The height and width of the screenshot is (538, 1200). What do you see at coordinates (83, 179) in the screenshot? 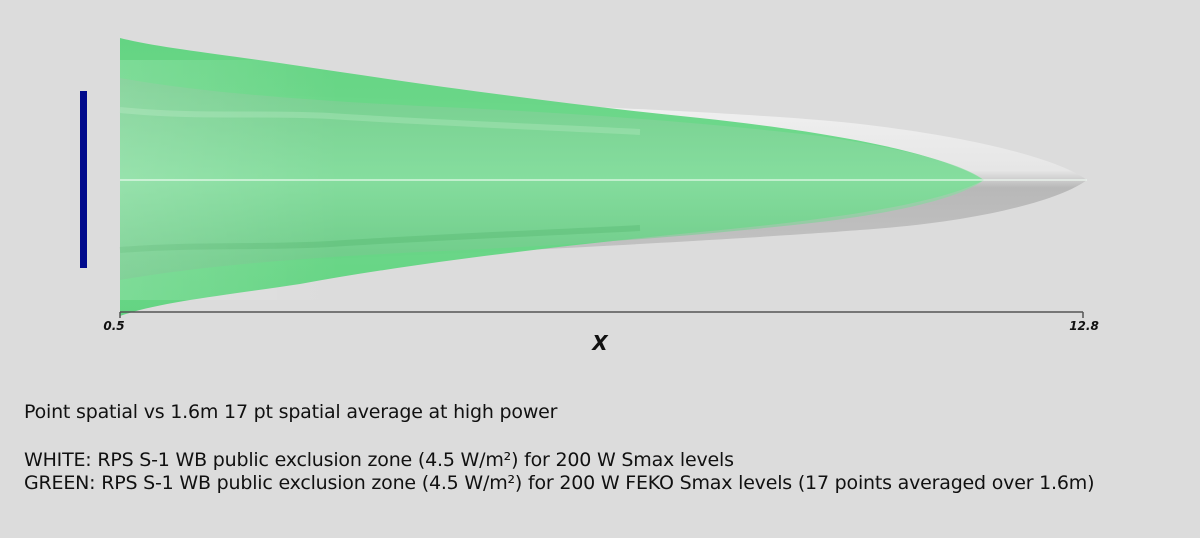
I see `antenna-bar` at bounding box center [83, 179].